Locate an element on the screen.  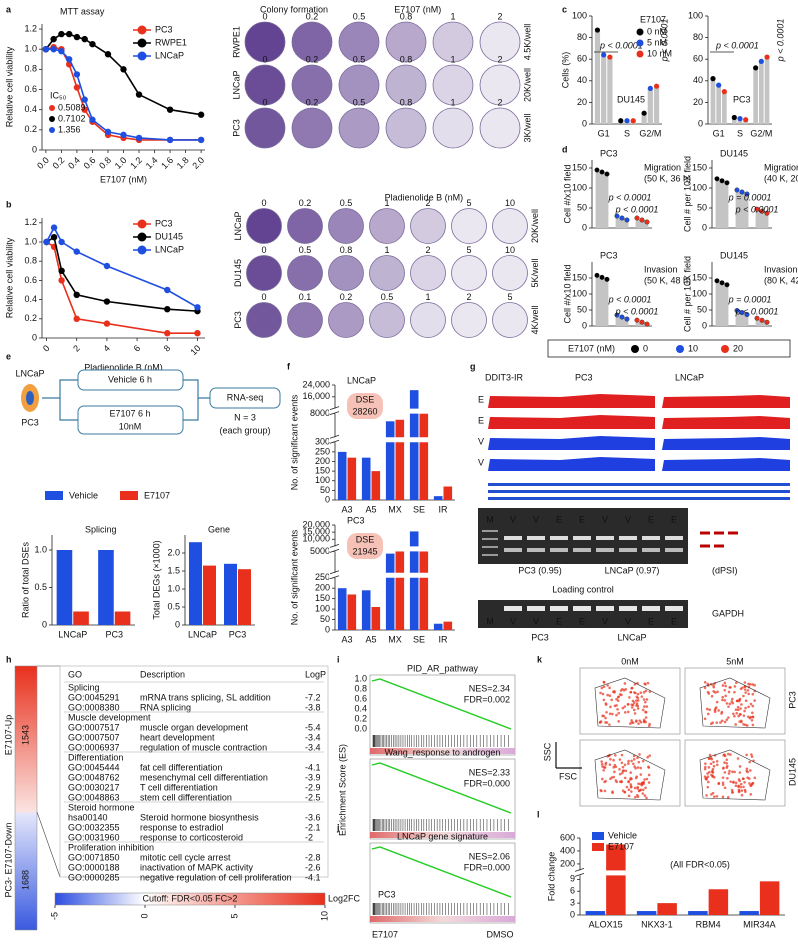
table-cell: hsa00140 is located at coordinates (88, 817).